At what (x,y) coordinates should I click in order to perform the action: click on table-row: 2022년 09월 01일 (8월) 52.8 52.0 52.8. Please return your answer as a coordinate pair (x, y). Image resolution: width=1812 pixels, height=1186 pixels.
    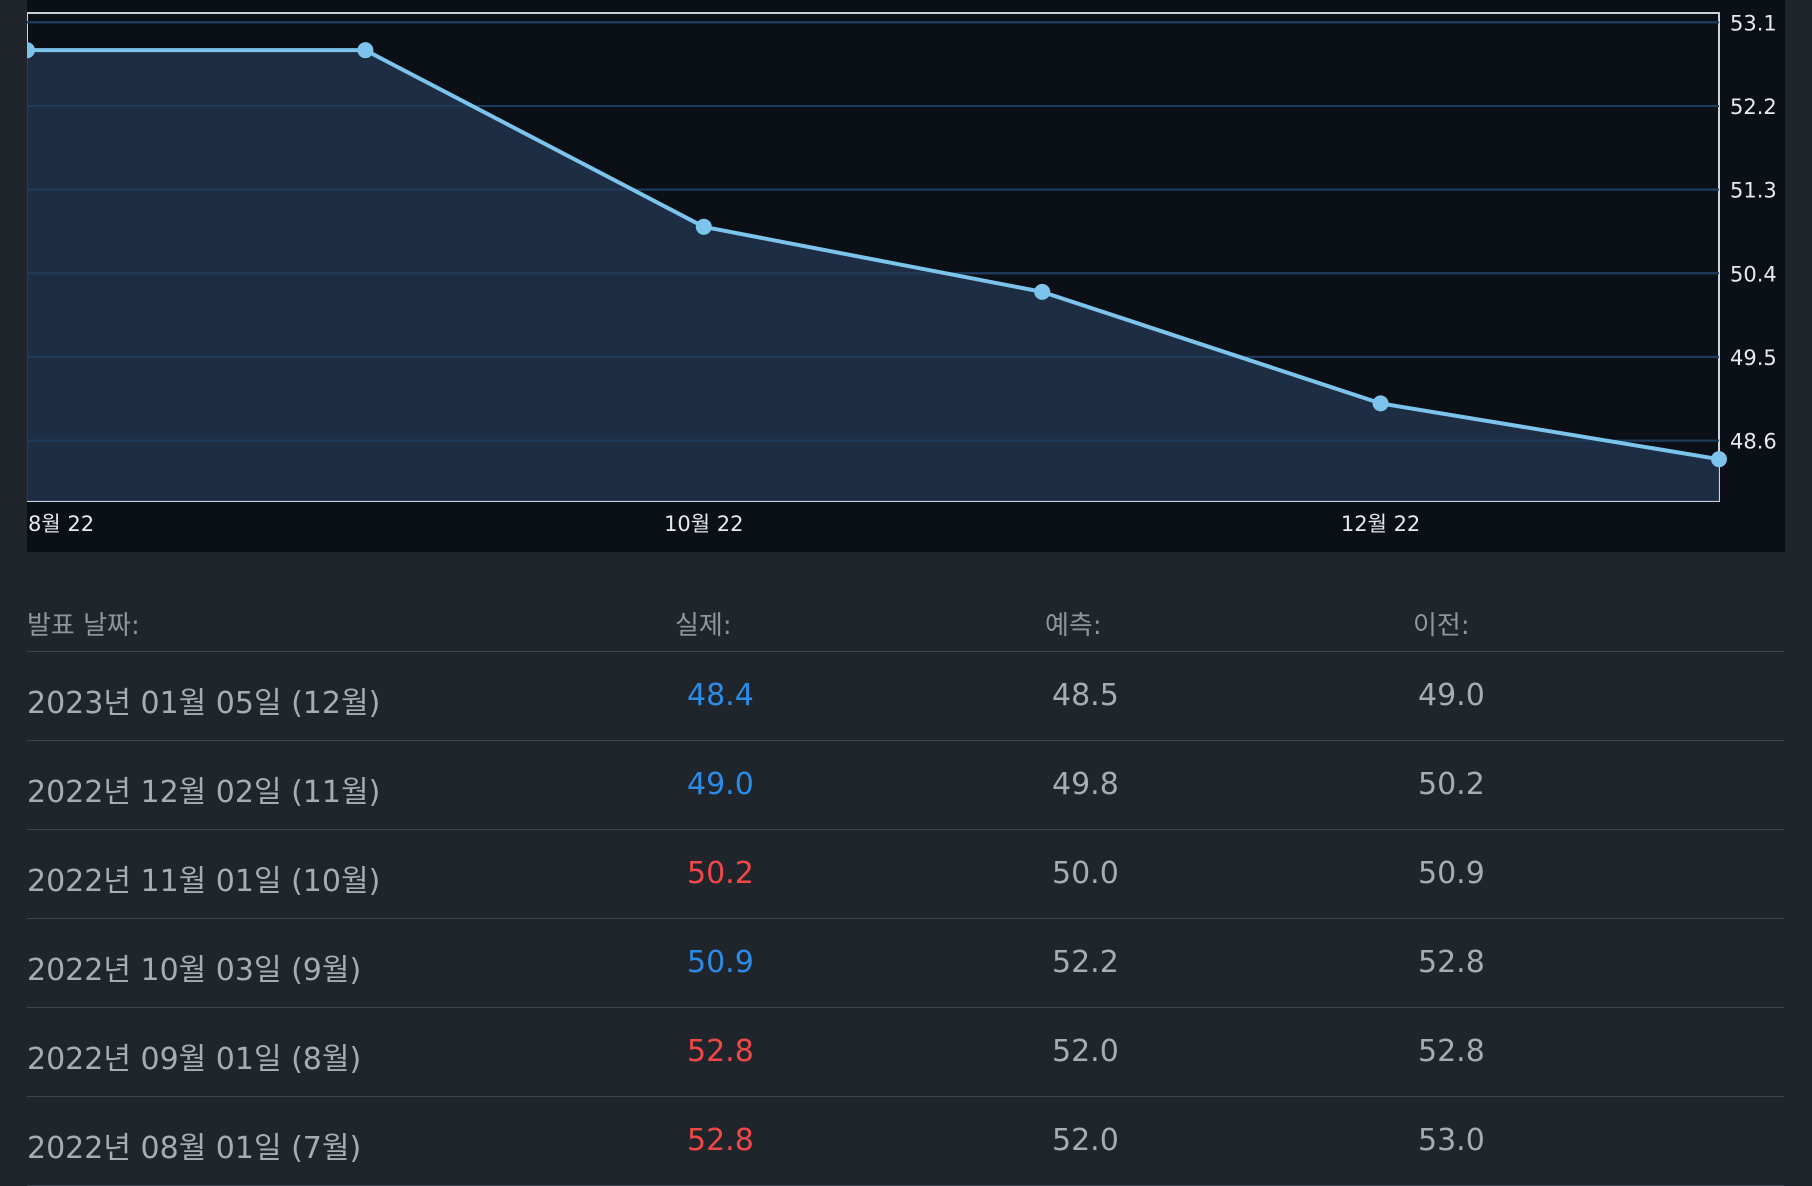
    Looking at the image, I should click on (905, 1052).